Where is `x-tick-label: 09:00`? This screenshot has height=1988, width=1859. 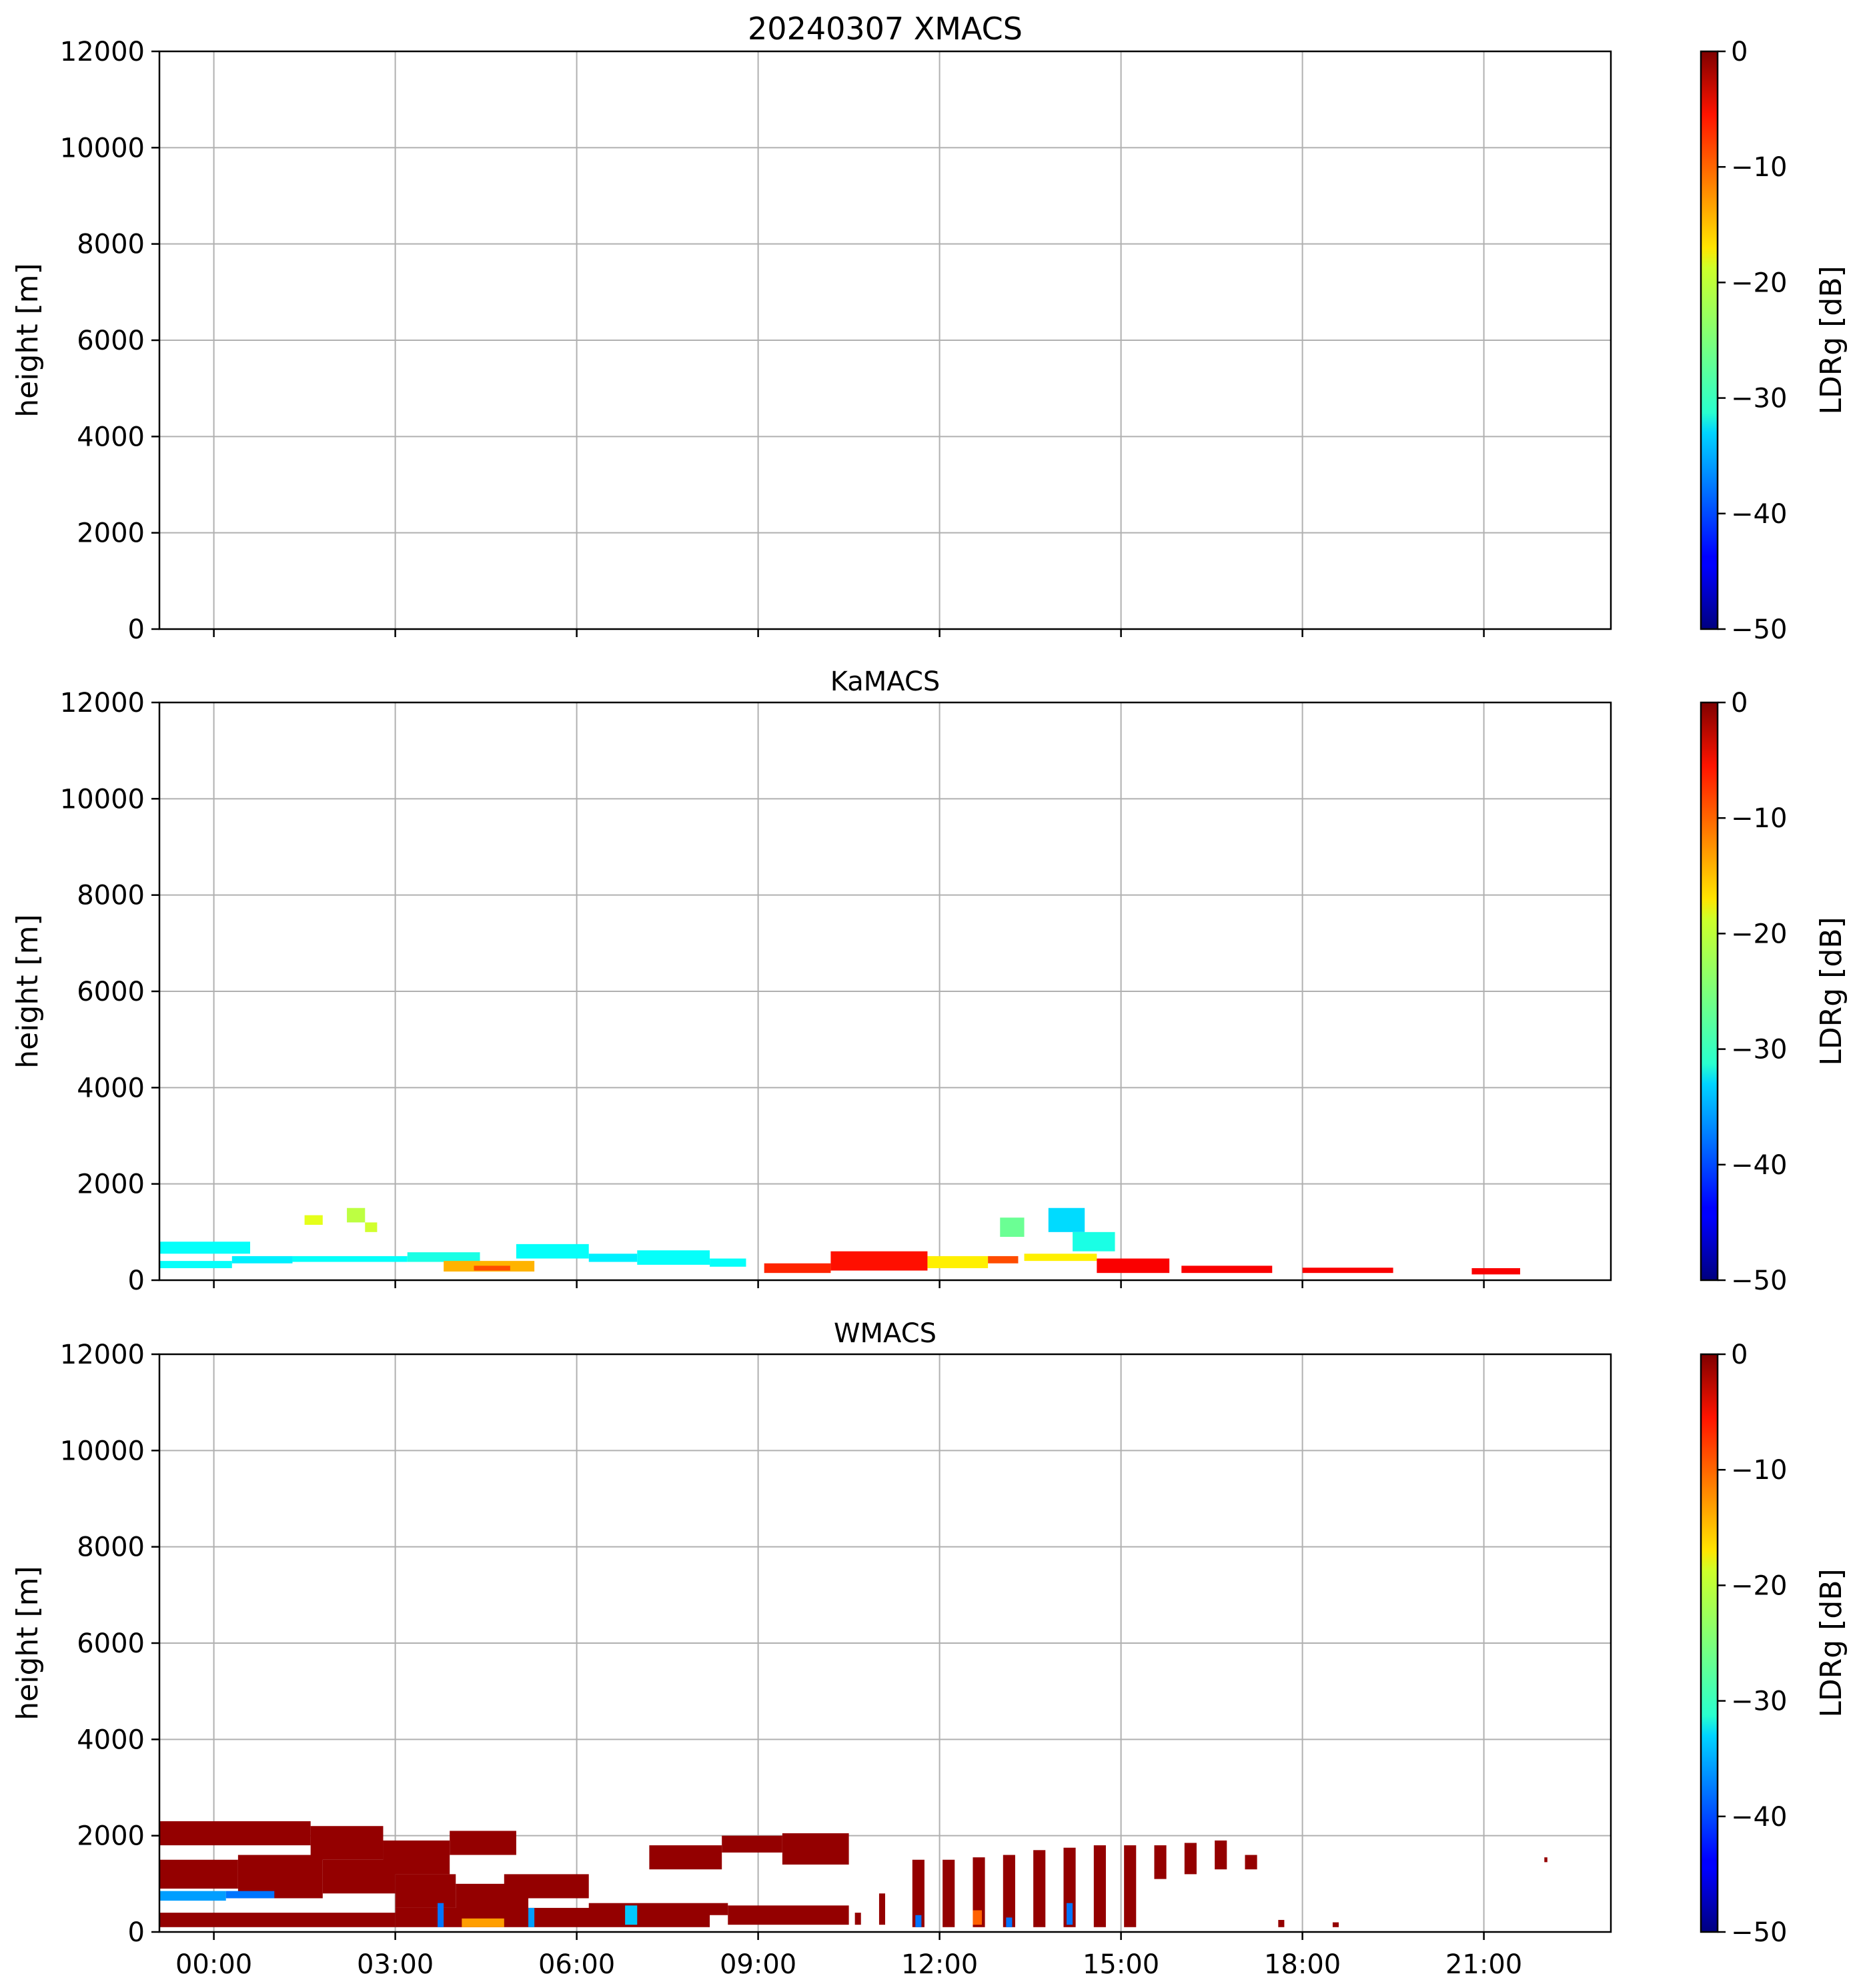 x-tick-label: 09:00 is located at coordinates (758, 1964).